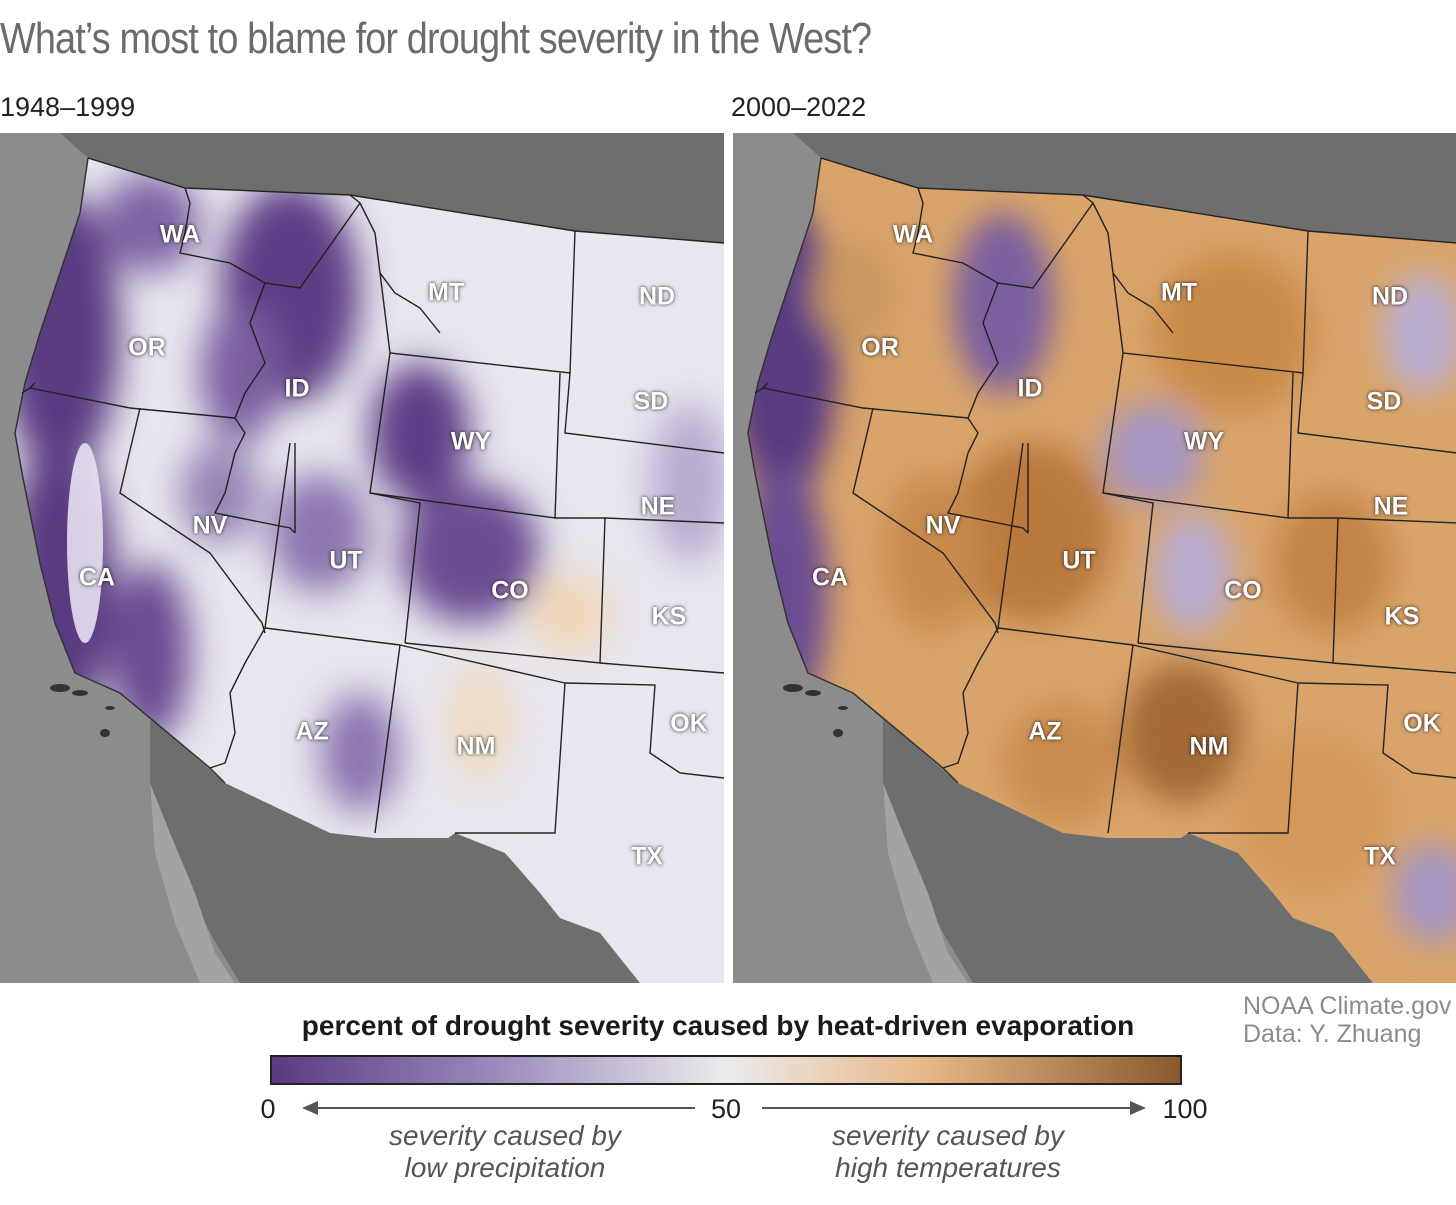  I want to click on legend-tick-min: 0, so click(268, 1109).